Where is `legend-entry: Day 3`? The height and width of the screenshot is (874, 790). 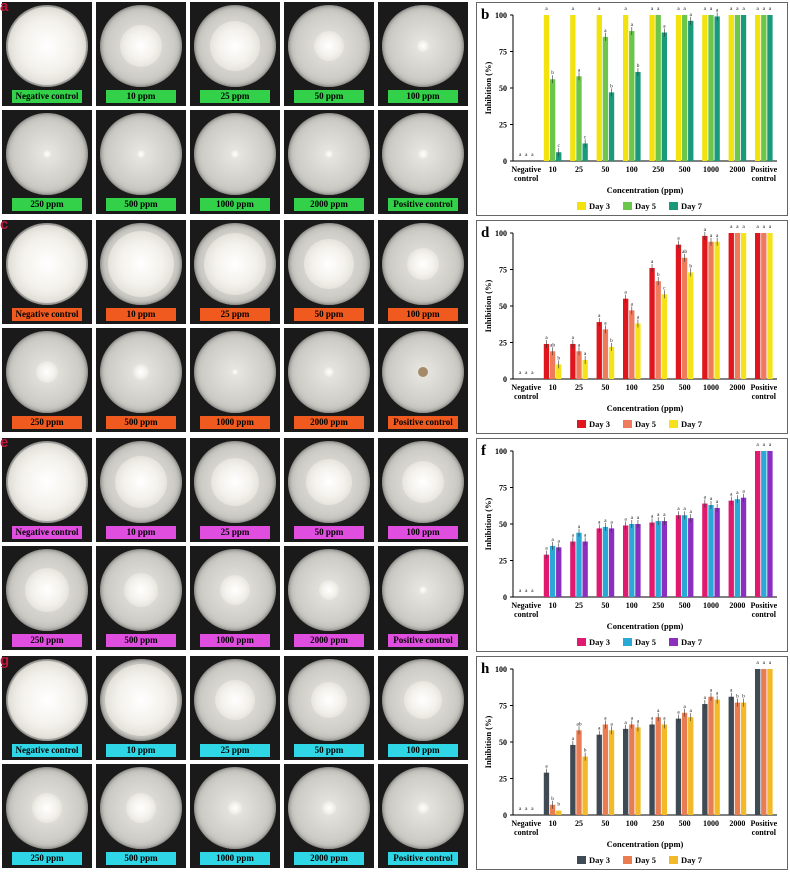
legend-entry: Day 3 is located at coordinates (599, 206).